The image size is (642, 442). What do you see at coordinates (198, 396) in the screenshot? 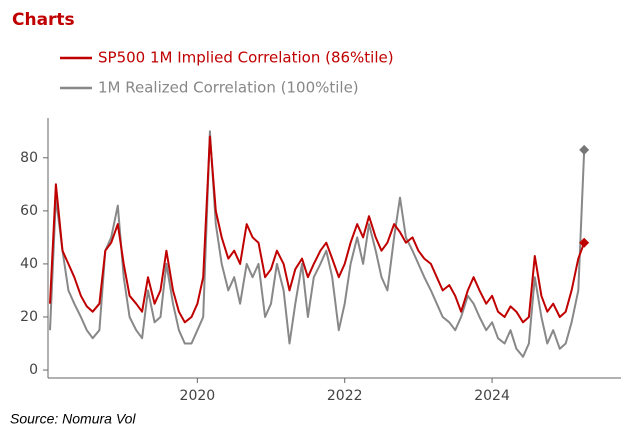
I see `x-tick-label: 2020` at bounding box center [198, 396].